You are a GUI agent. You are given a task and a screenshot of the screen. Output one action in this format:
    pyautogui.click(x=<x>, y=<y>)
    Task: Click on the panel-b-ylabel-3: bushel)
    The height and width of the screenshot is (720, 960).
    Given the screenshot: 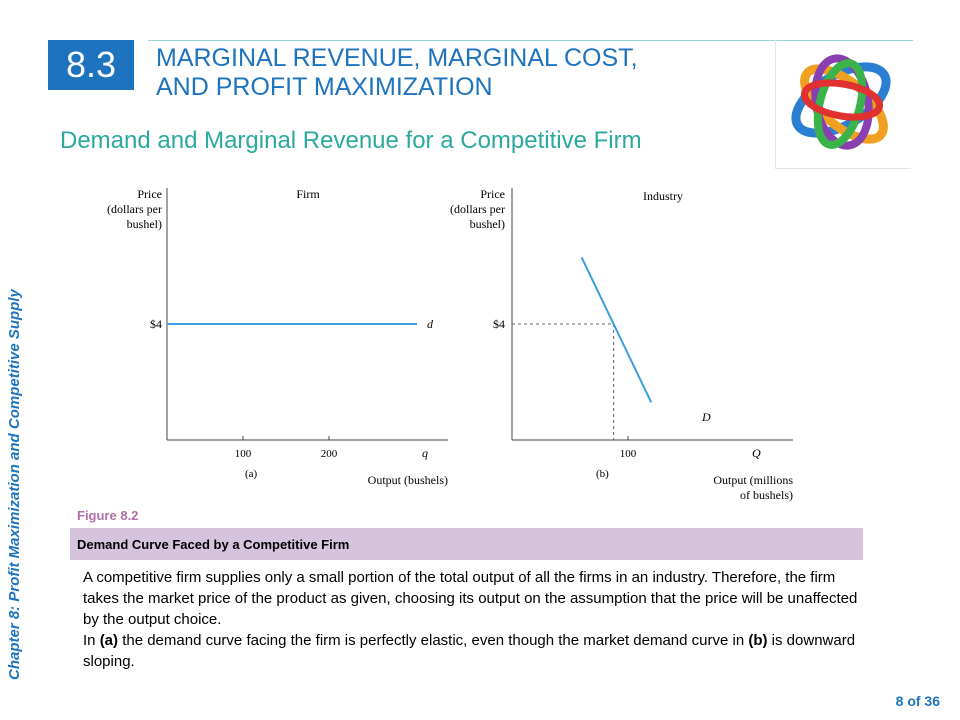 What is the action you would take?
    pyautogui.click(x=487, y=224)
    